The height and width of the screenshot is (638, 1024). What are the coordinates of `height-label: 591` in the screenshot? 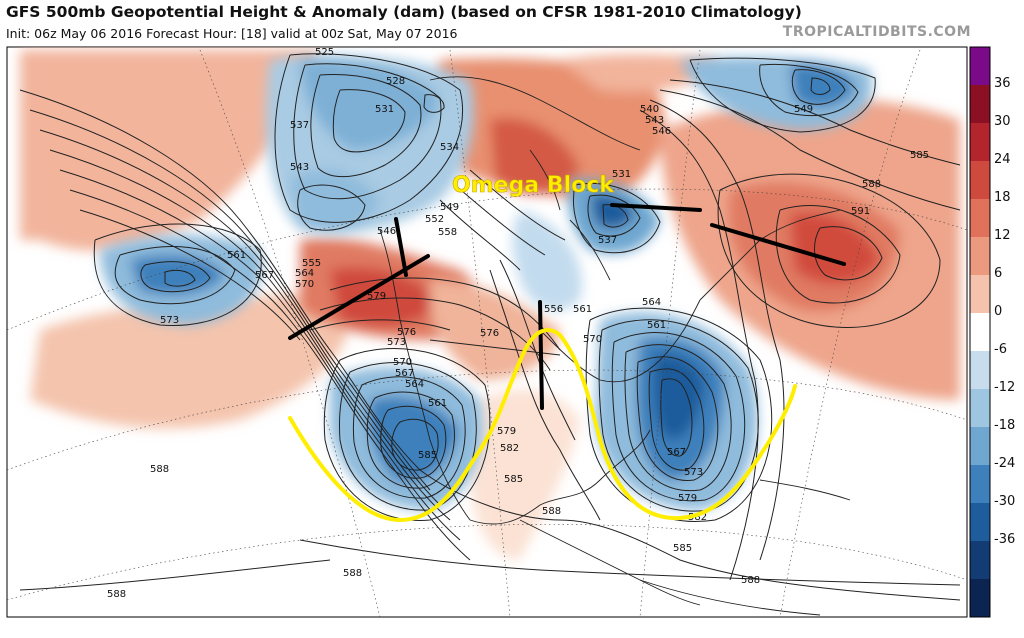 It's located at (860, 211).